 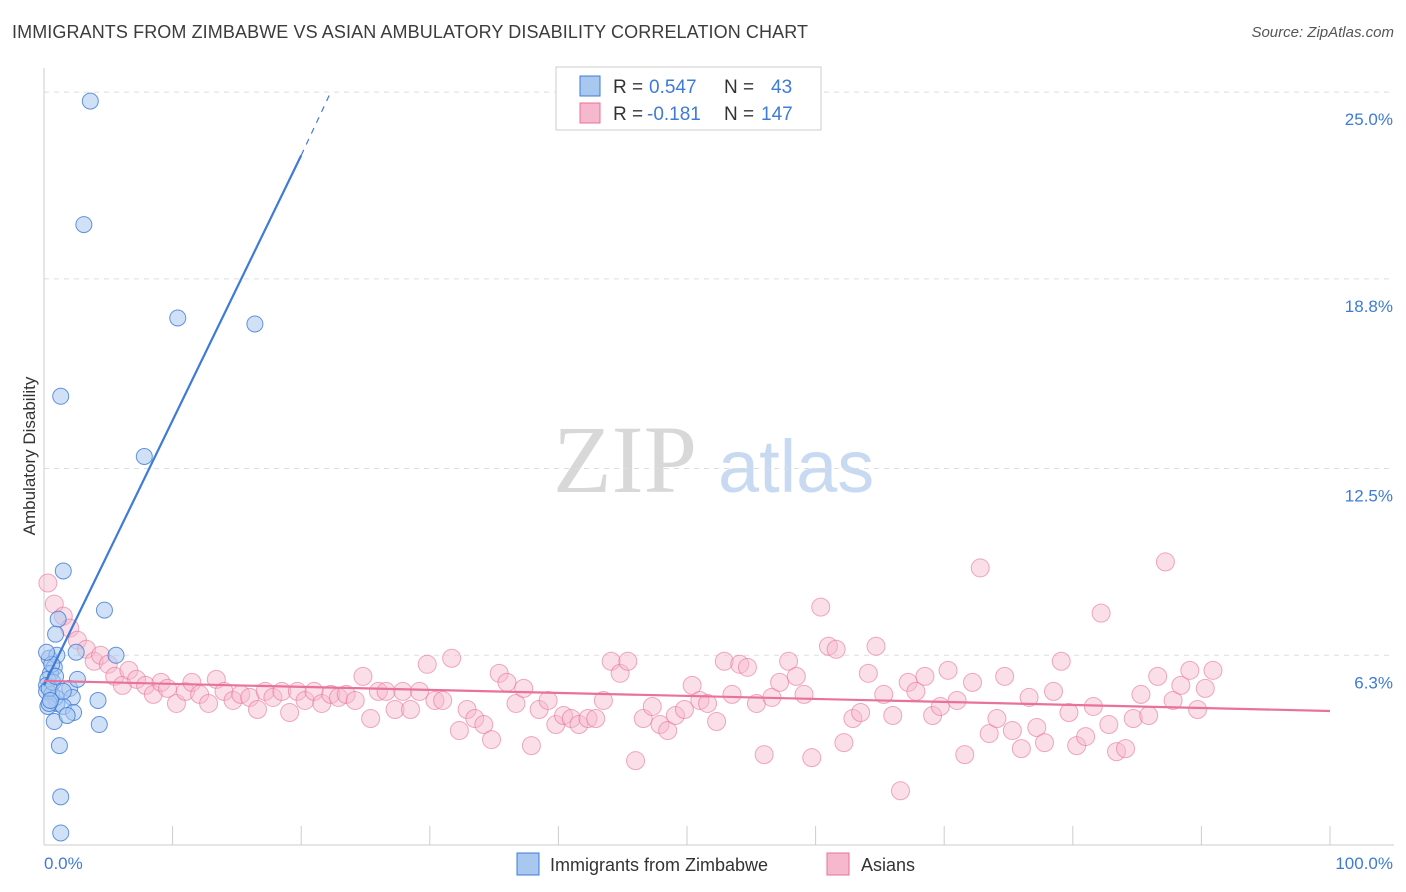 What do you see at coordinates (781, 87) in the screenshot?
I see `legend-n-value: 43` at bounding box center [781, 87].